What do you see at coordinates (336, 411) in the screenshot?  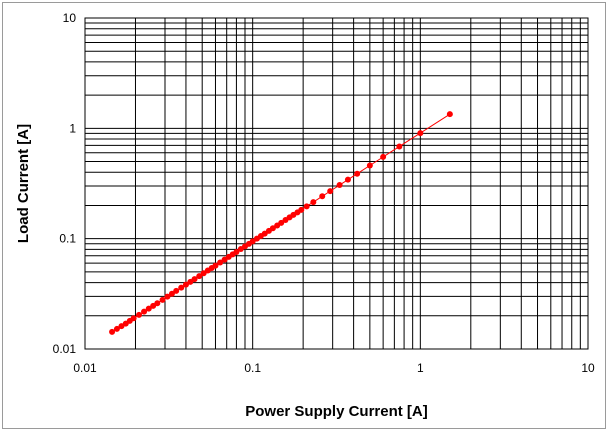 I see `x-axis-title: Power Supply Current [A]` at bounding box center [336, 411].